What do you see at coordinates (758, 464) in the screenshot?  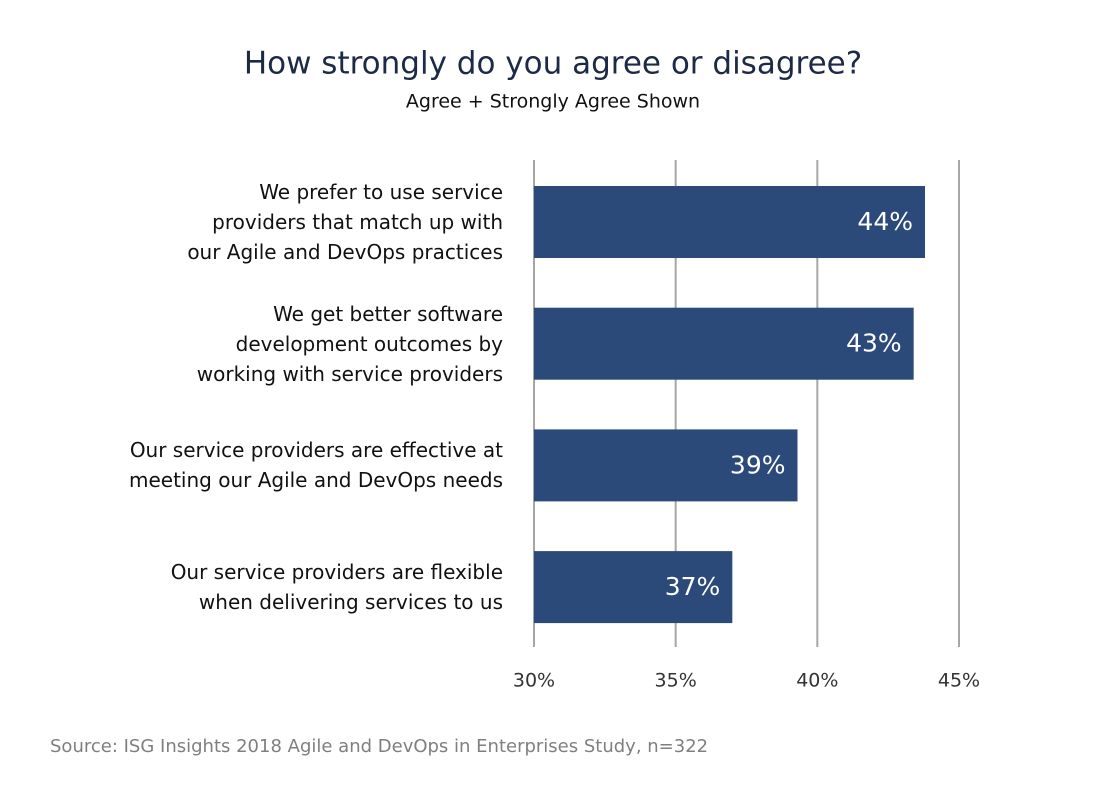 I see `value-label: 39%` at bounding box center [758, 464].